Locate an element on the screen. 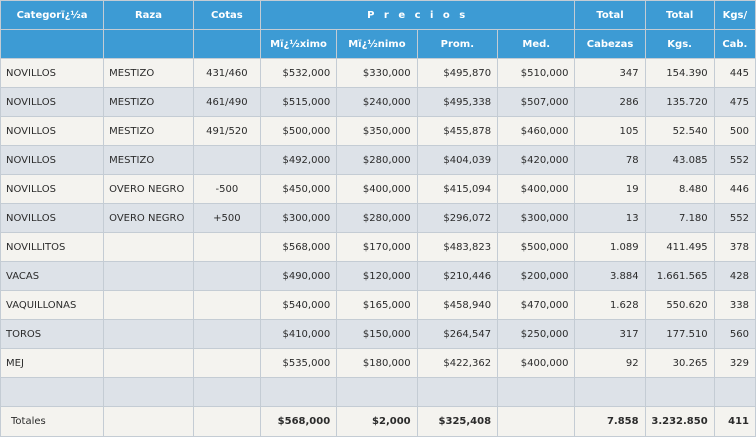  kgs-cell: 177.510 is located at coordinates (679, 334).